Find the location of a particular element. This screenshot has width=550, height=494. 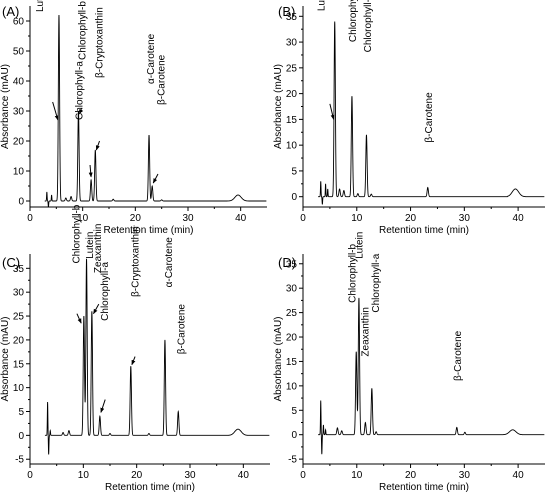

panel-label: (B) is located at coordinates (286, 11).